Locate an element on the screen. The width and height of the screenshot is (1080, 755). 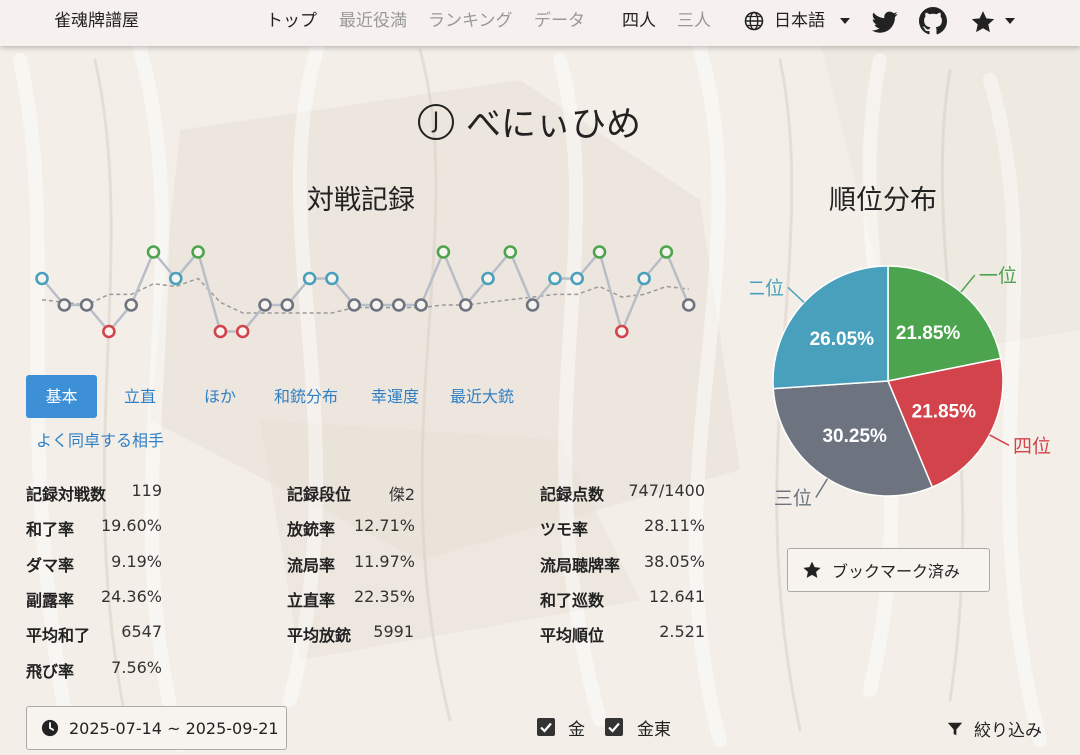
star-icon is located at coordinates (812, 569).